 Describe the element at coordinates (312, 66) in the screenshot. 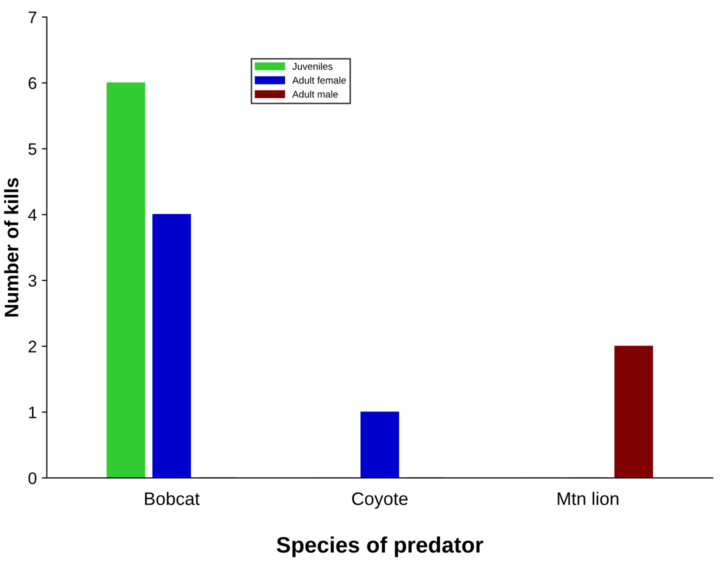

I see `legend-label: Juveniles` at that location.